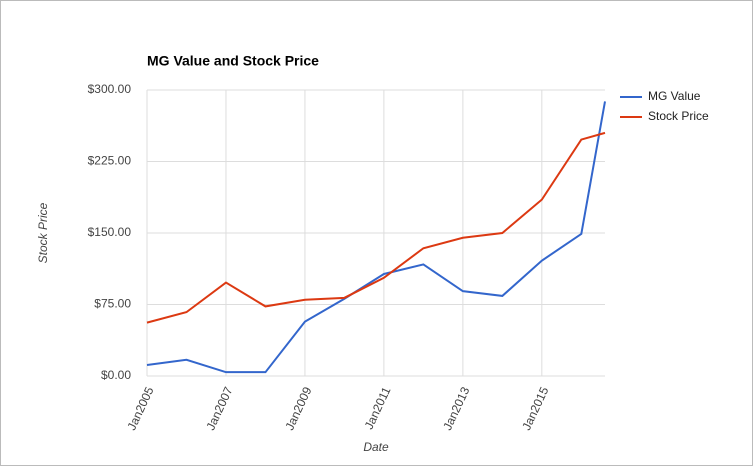 The image size is (753, 469). What do you see at coordinates (678, 116) in the screenshot?
I see `legend-label: Stock Price` at bounding box center [678, 116].